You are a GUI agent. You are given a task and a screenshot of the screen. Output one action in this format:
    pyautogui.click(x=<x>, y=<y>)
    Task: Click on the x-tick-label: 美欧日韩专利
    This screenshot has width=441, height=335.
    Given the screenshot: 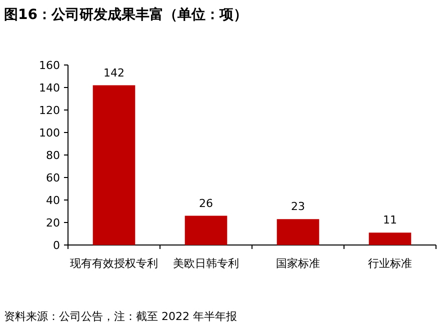 What is the action you would take?
    pyautogui.click(x=206, y=263)
    